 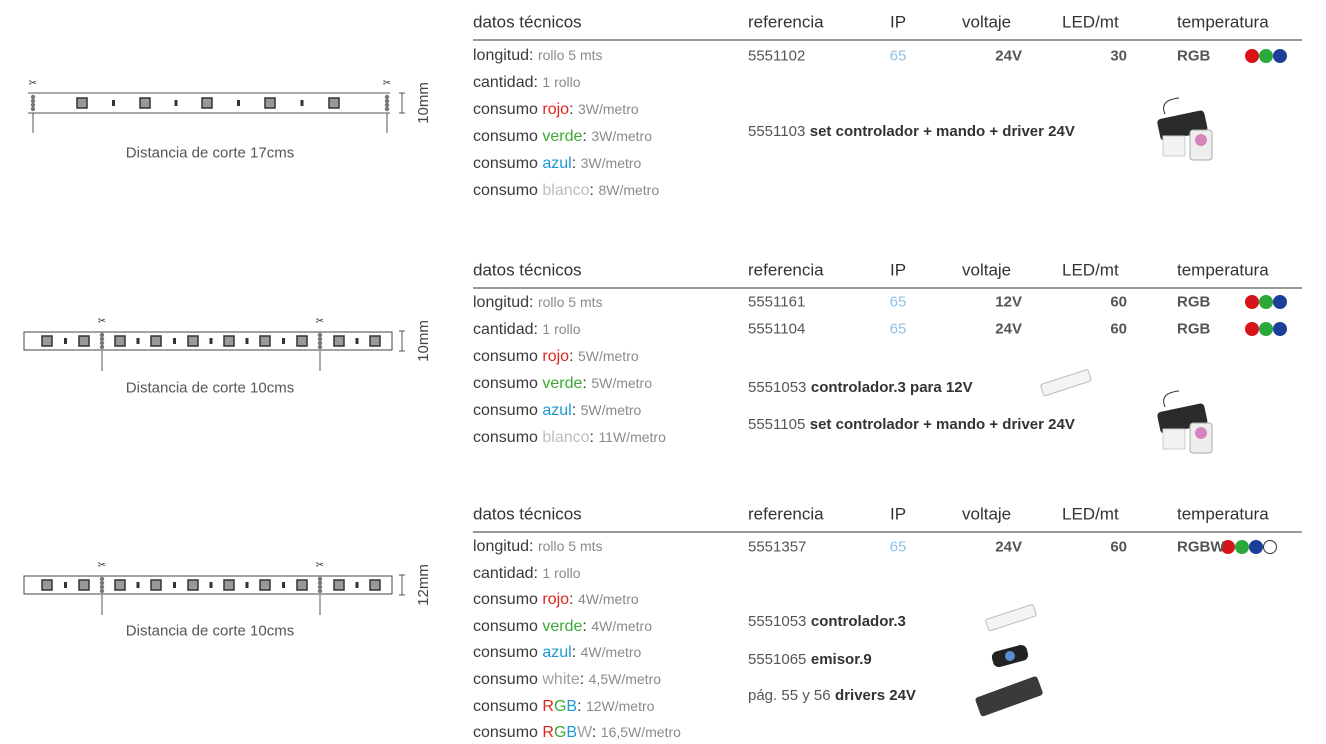 What do you see at coordinates (611, 163) in the screenshot?
I see `spec-value: 3W/metro` at bounding box center [611, 163].